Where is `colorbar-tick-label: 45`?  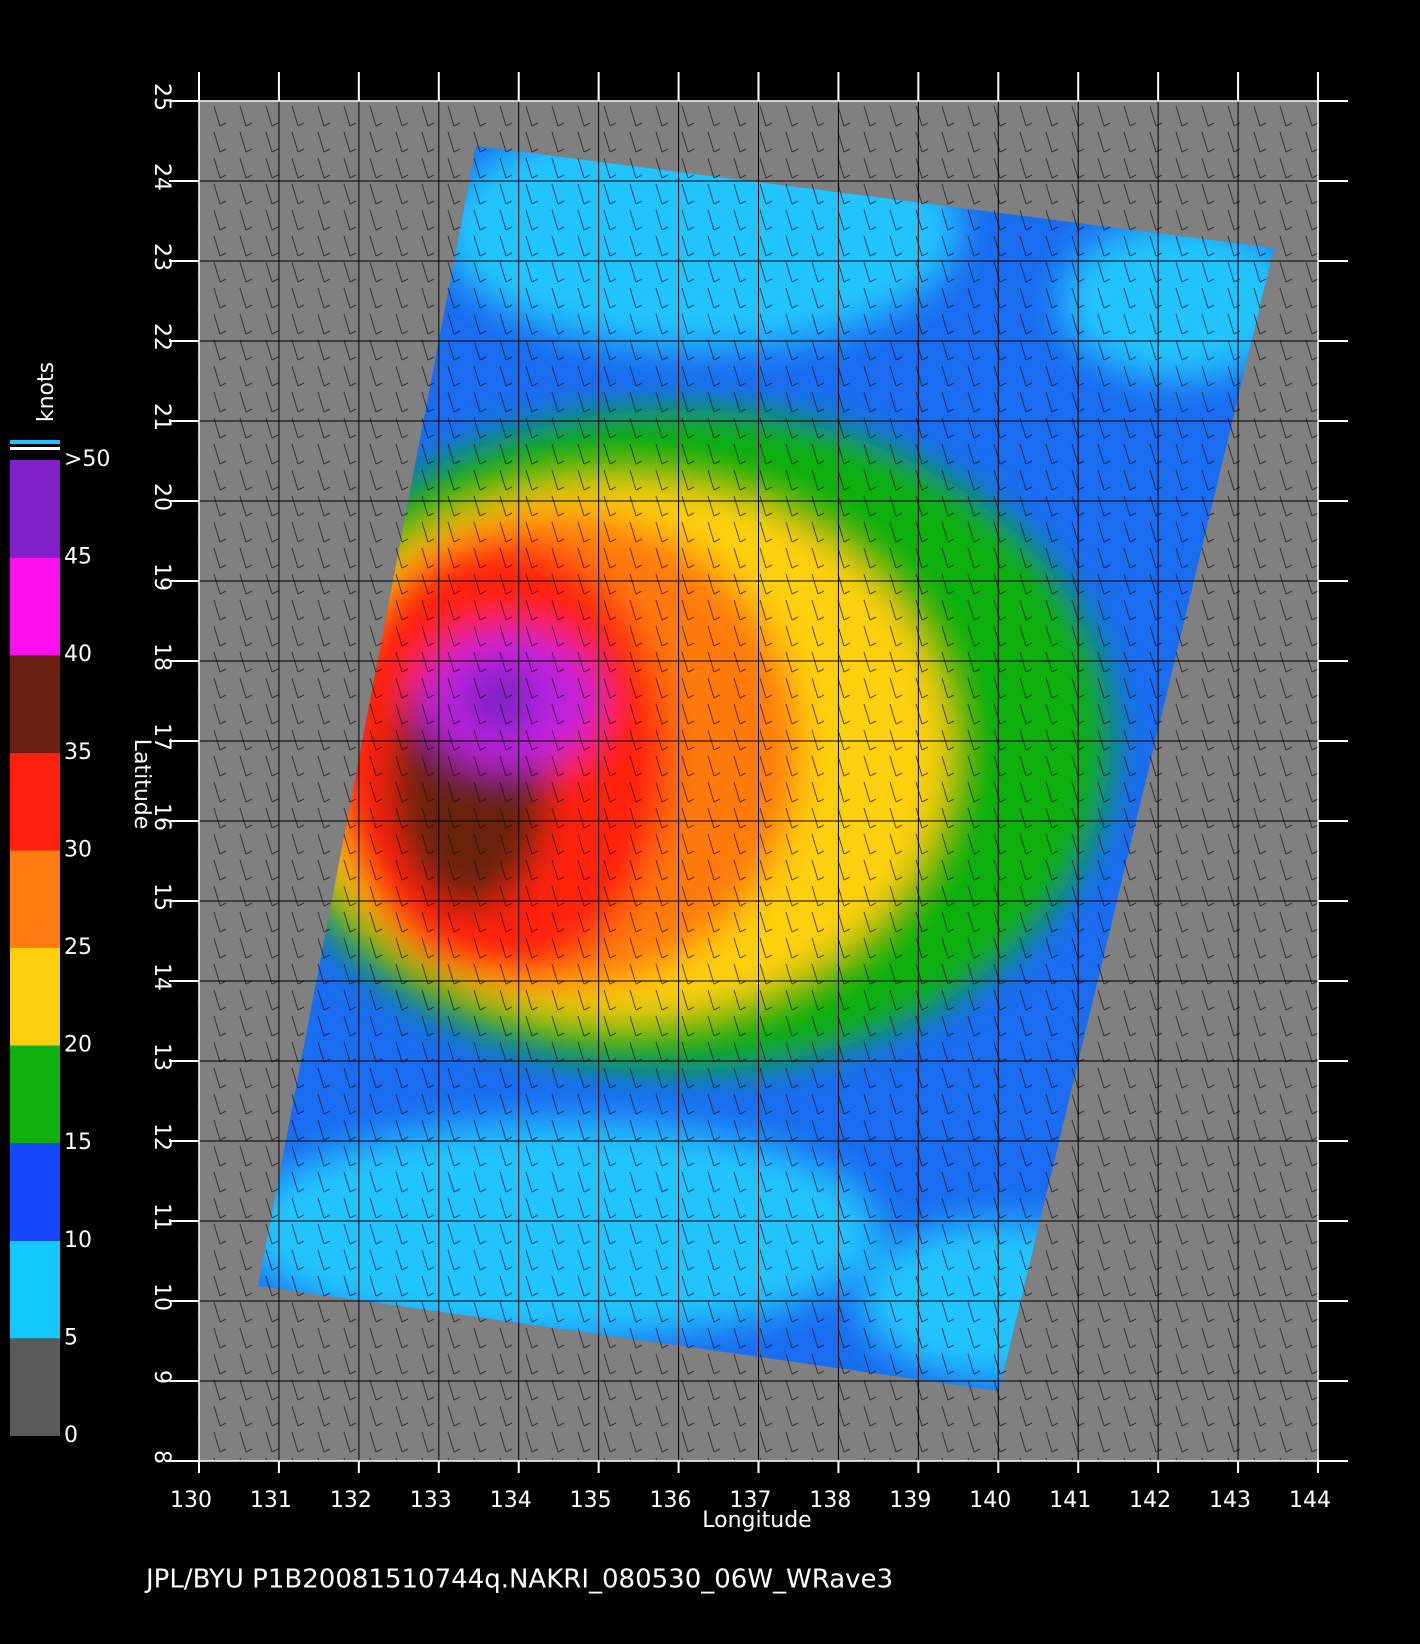 colorbar-tick-label: 45 is located at coordinates (78, 557).